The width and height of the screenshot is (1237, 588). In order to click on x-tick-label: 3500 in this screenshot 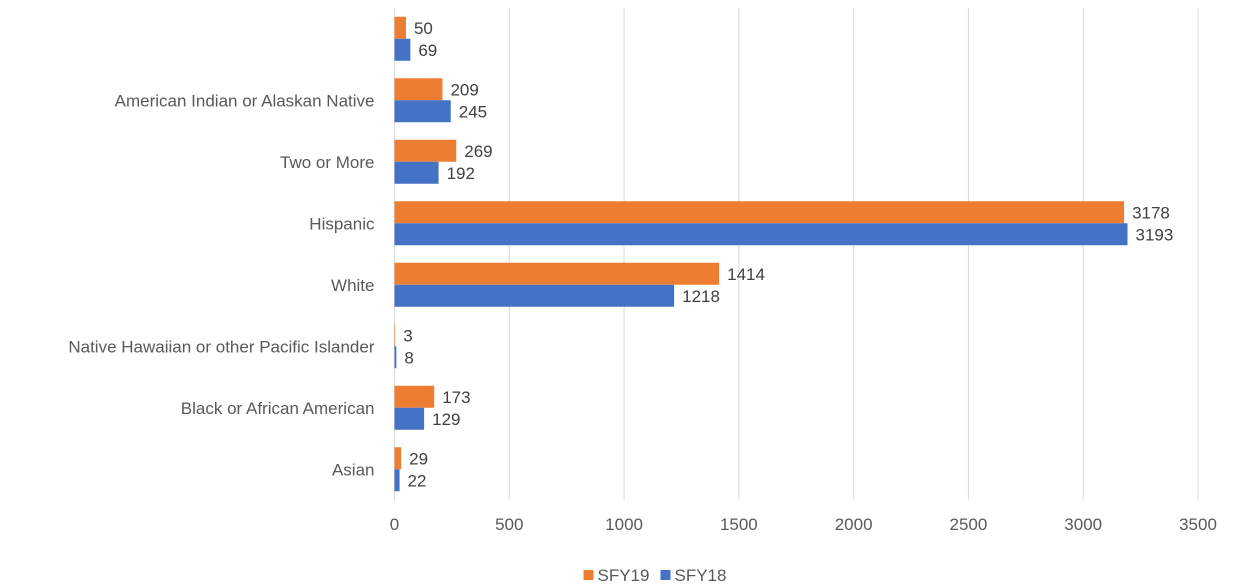, I will do `click(1198, 524)`.